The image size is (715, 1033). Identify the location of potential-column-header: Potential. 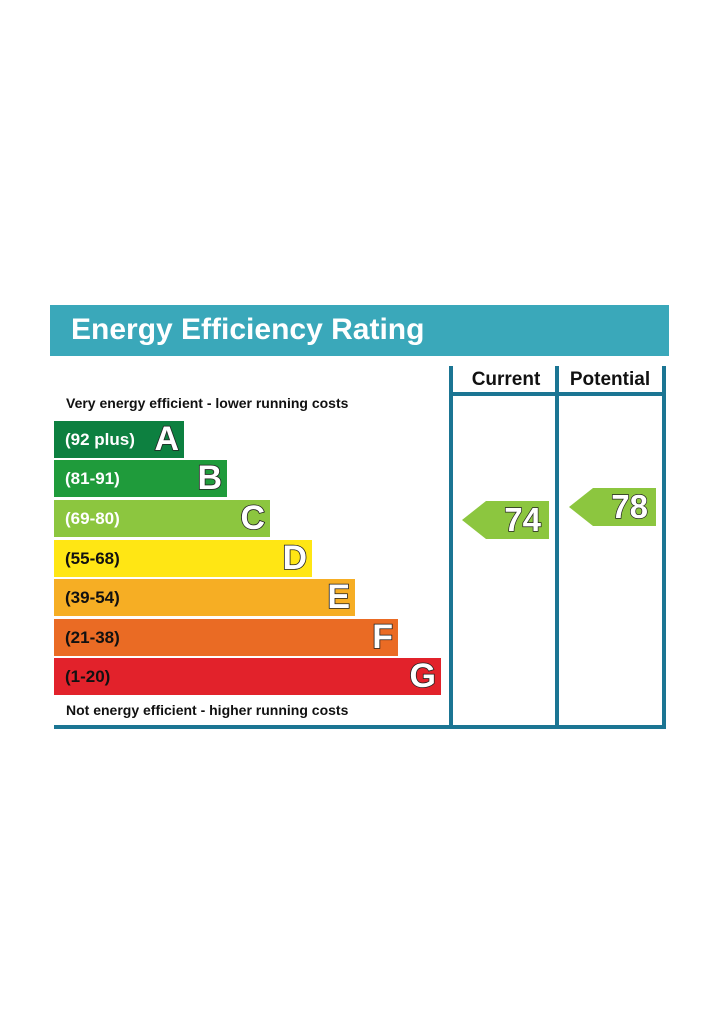
(610, 379).